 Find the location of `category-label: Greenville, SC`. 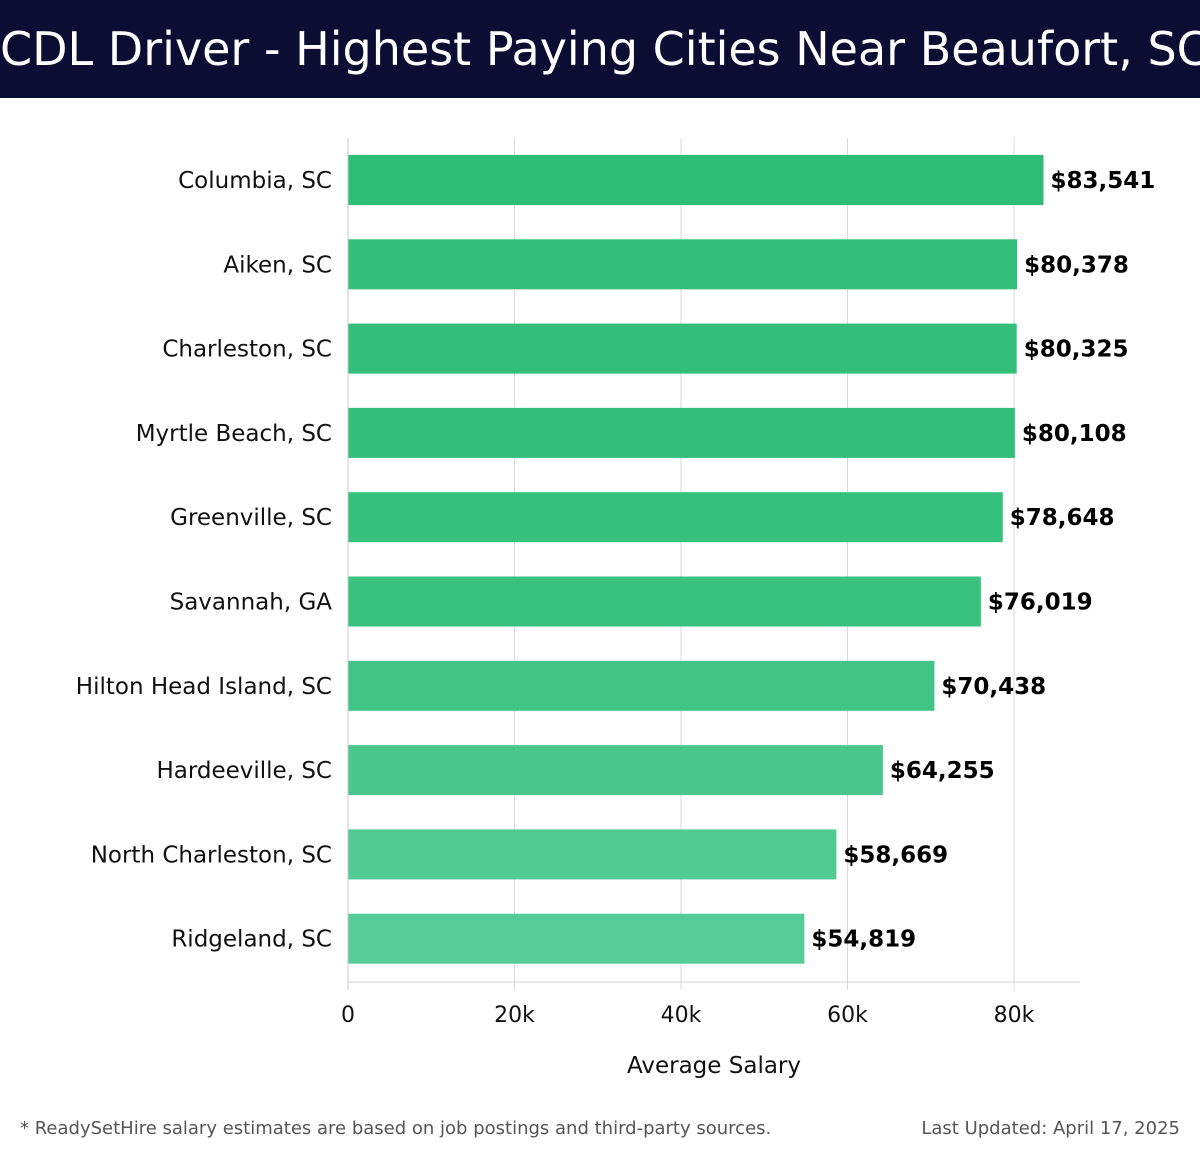

category-label: Greenville, SC is located at coordinates (251, 518).